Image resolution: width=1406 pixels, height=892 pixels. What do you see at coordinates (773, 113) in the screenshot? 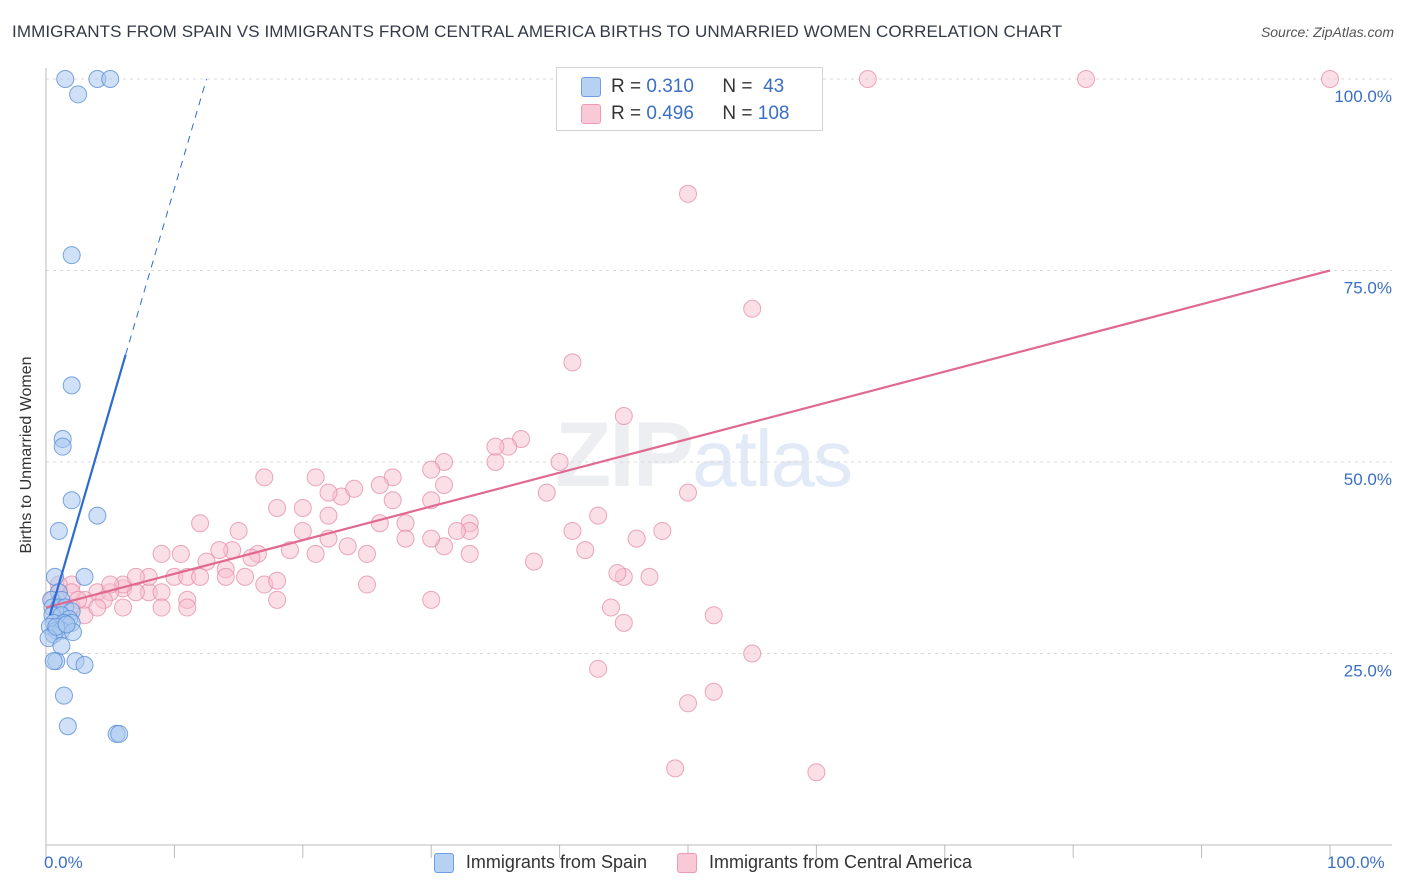
I see `legend-n-value-central-america: 108` at bounding box center [773, 113].